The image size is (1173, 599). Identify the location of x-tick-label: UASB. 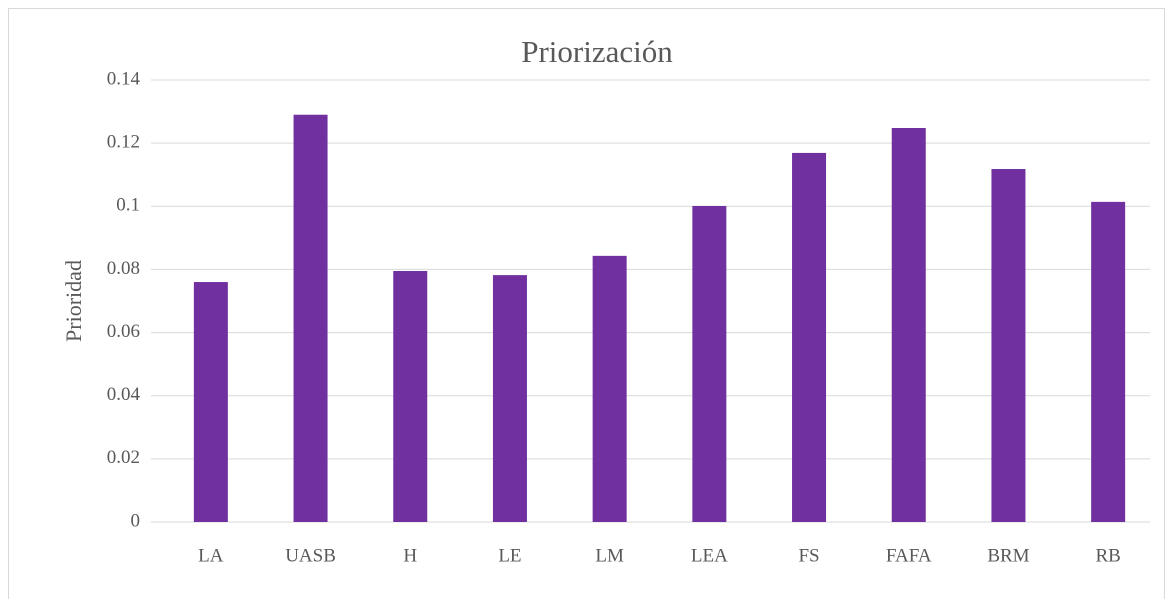
(310, 555).